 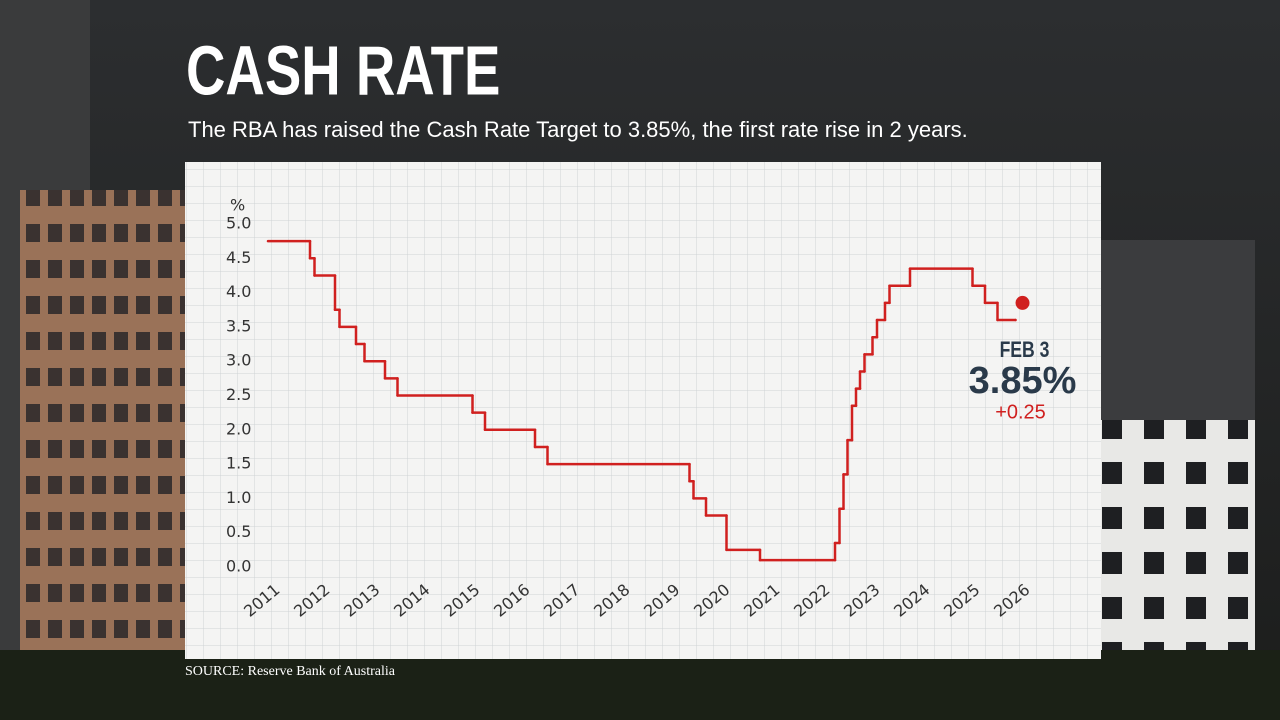 I want to click on y-tick-label: 1.0, so click(x=238, y=497).